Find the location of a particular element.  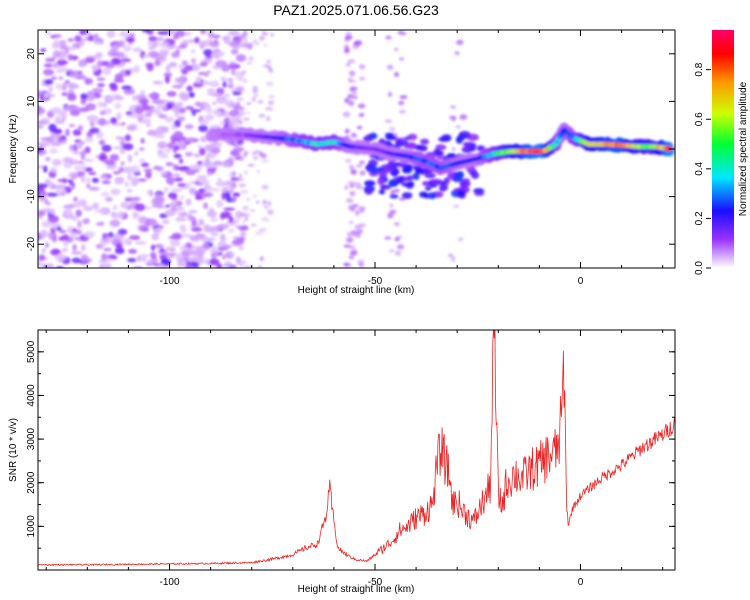

spectrogram-x-label: Height of straight line (km) is located at coordinates (356, 290).